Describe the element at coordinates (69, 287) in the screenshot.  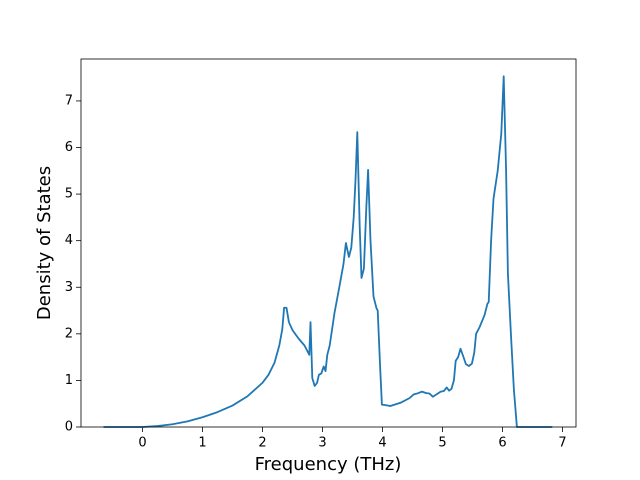
I see `y-tick-label: 3` at that location.